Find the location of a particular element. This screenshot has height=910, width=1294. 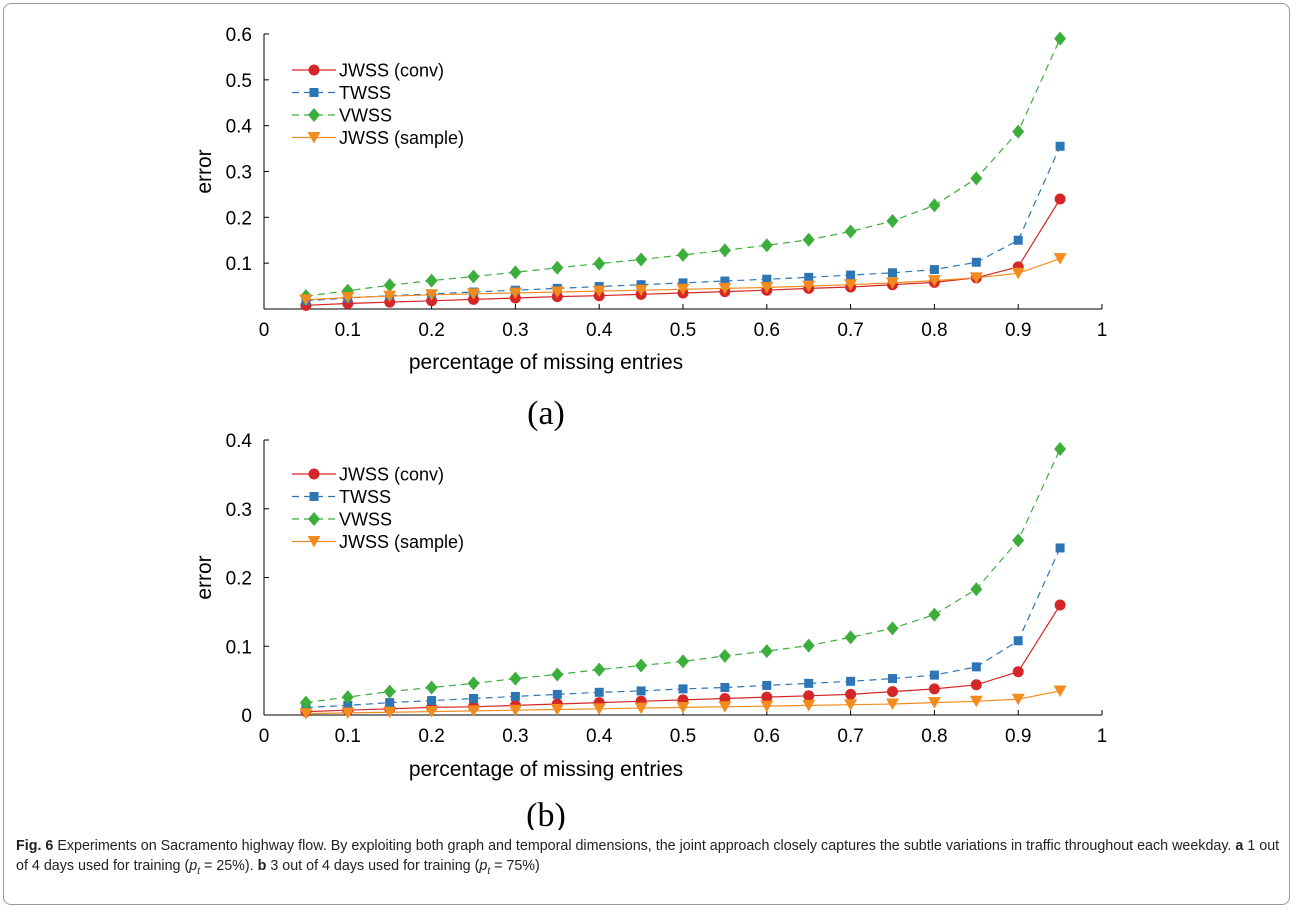

x-tick-label: 0.6 is located at coordinates (767, 736).